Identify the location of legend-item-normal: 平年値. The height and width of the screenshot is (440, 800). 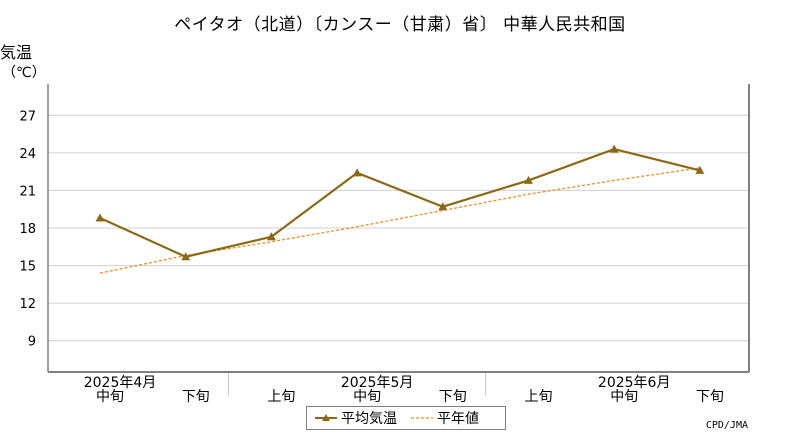
(445, 418).